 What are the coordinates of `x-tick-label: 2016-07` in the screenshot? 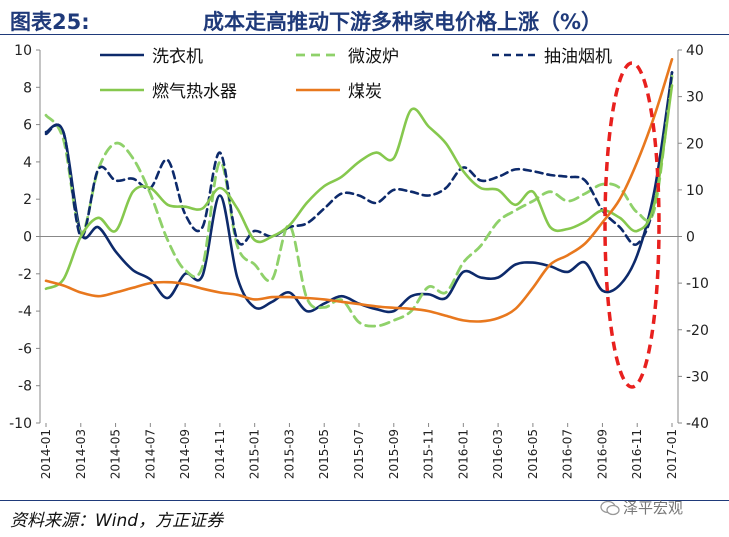 It's located at (568, 454).